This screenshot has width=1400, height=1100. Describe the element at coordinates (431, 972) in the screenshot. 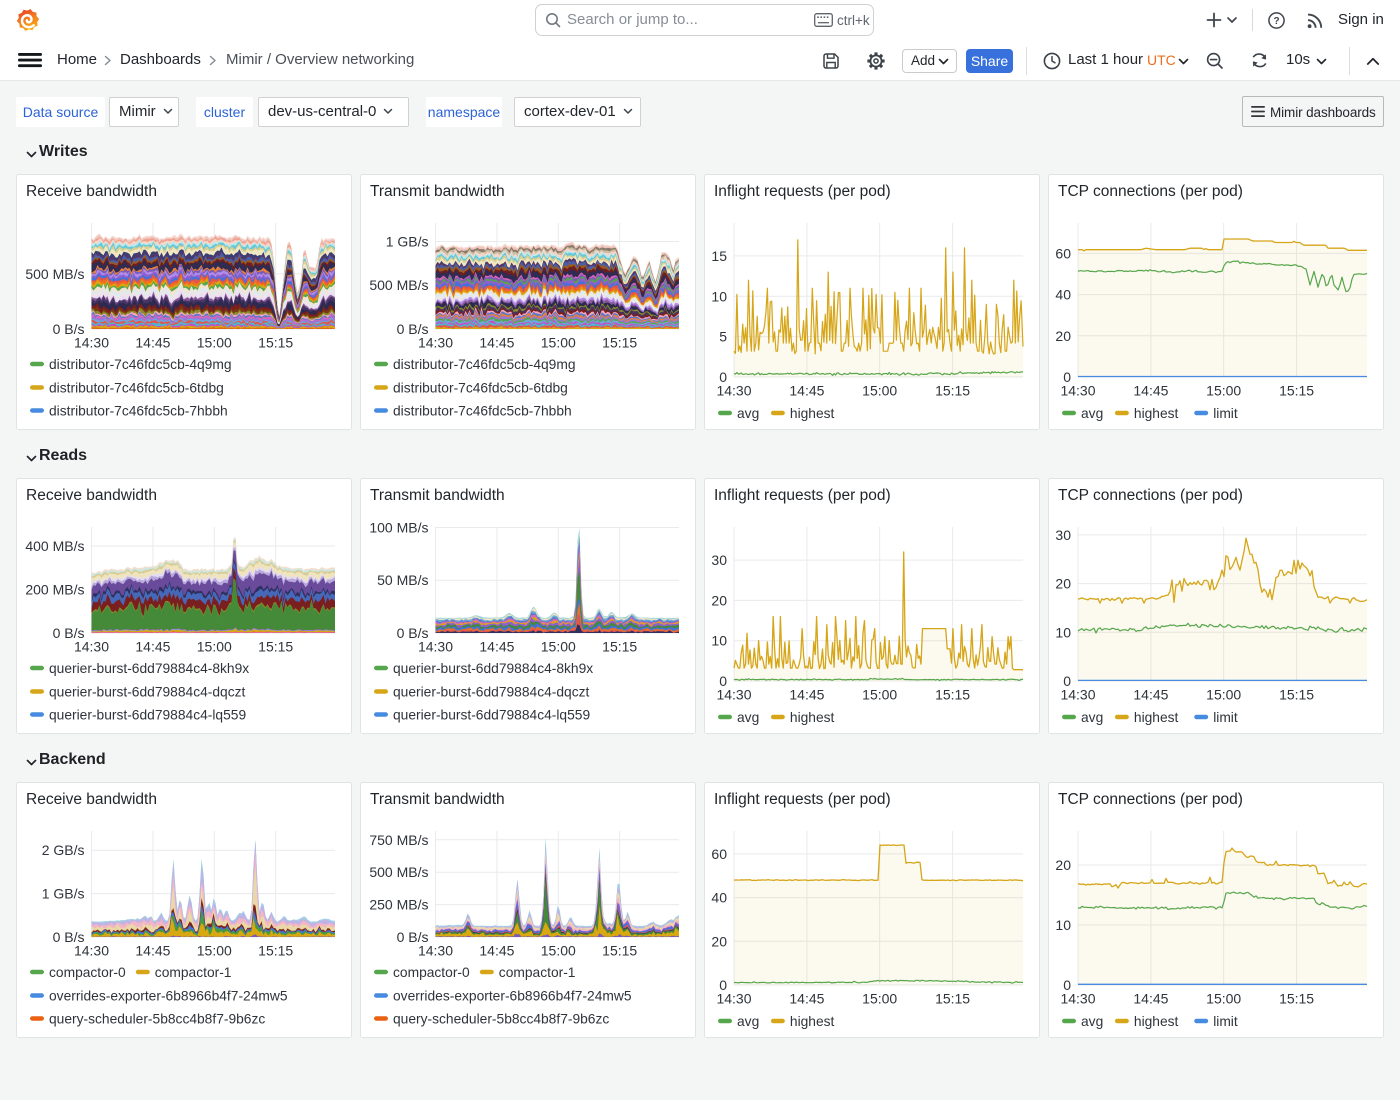

I see `svg-text: compactor-0` at that location.